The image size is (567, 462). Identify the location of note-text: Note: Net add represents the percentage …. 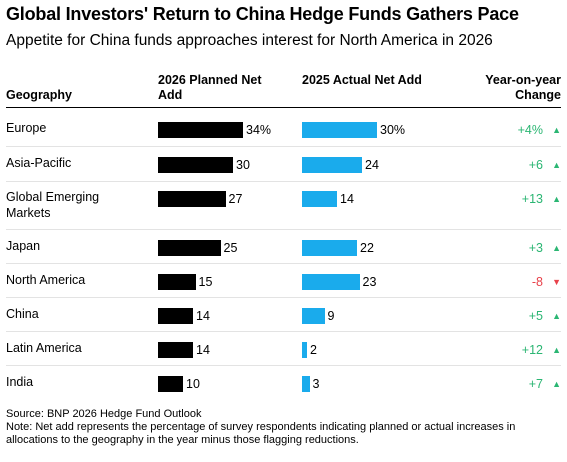
(261, 433).